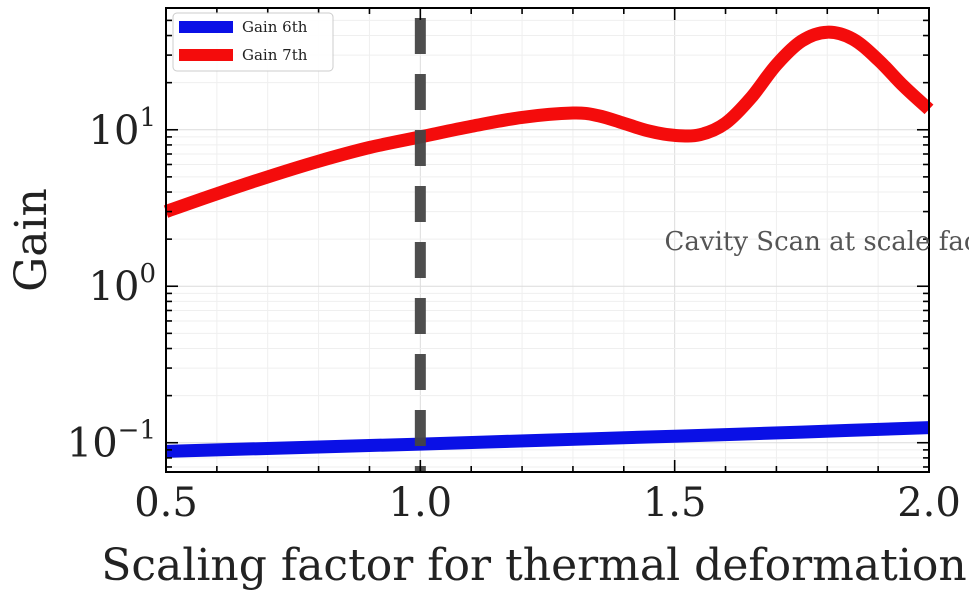  Describe the element at coordinates (675, 503) in the screenshot. I see `x-tick-label: 1.5` at that location.